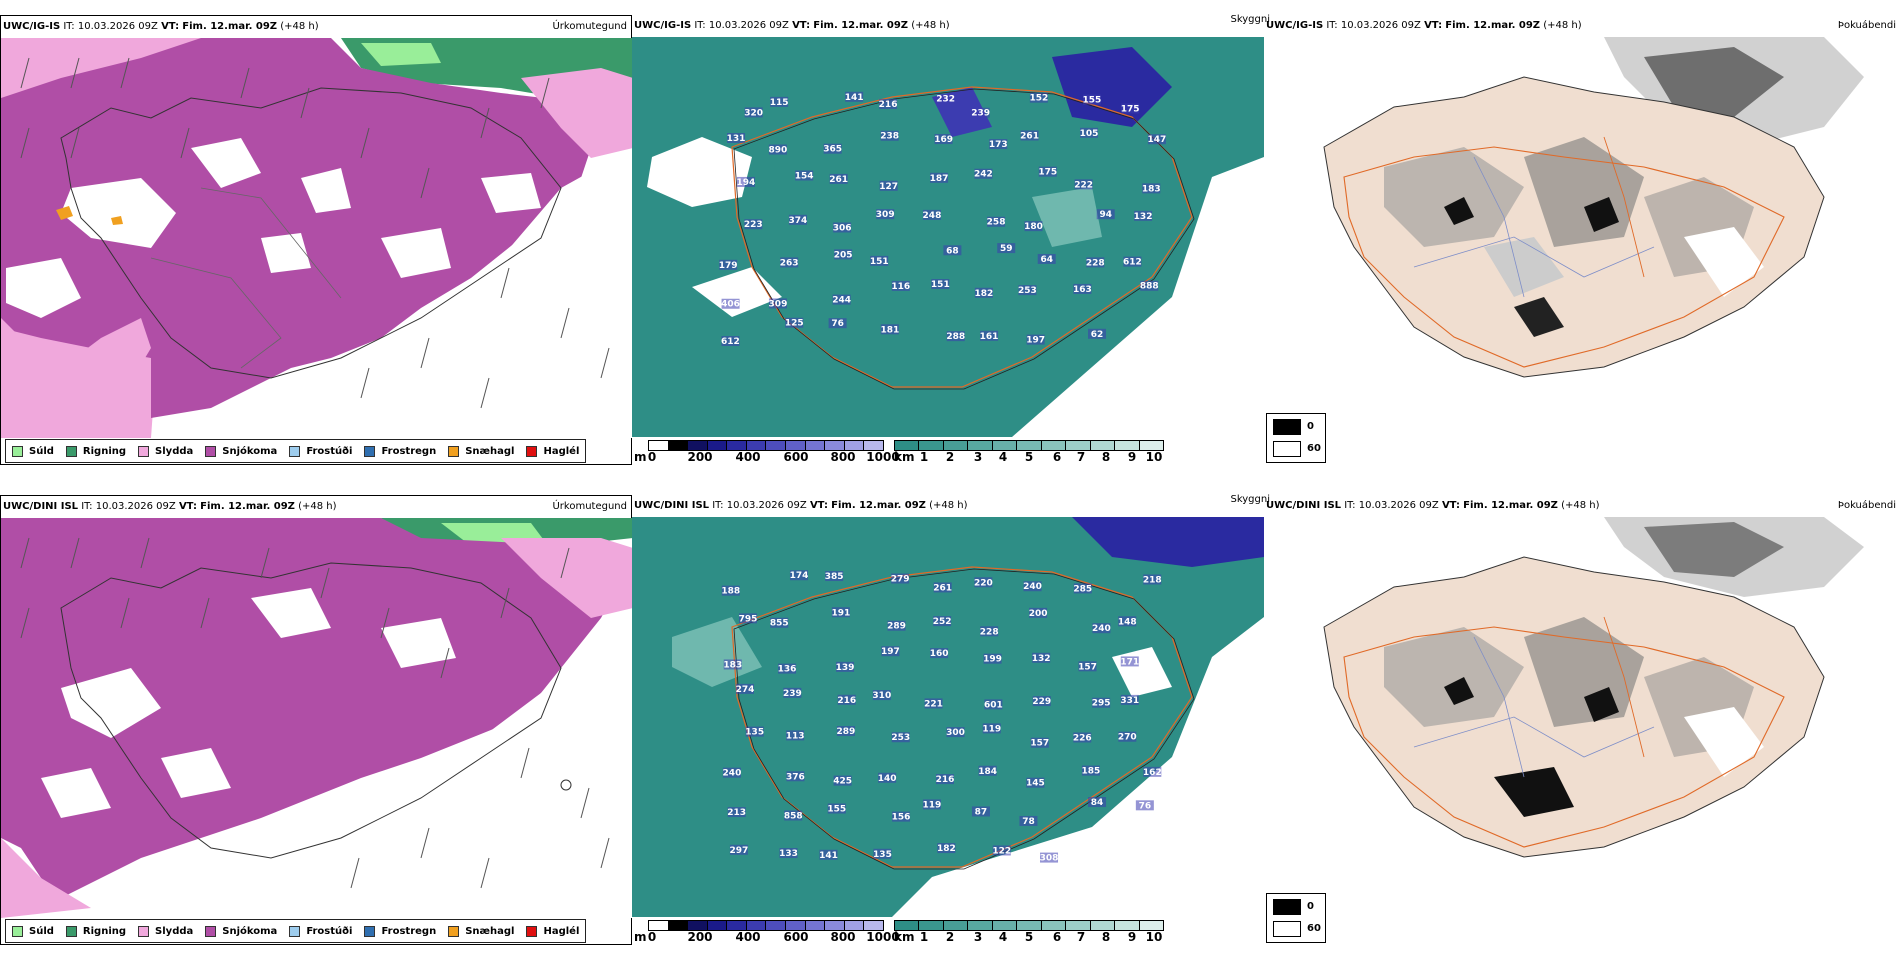  I want to click on cloud-base-label: 119, so click(991, 729).